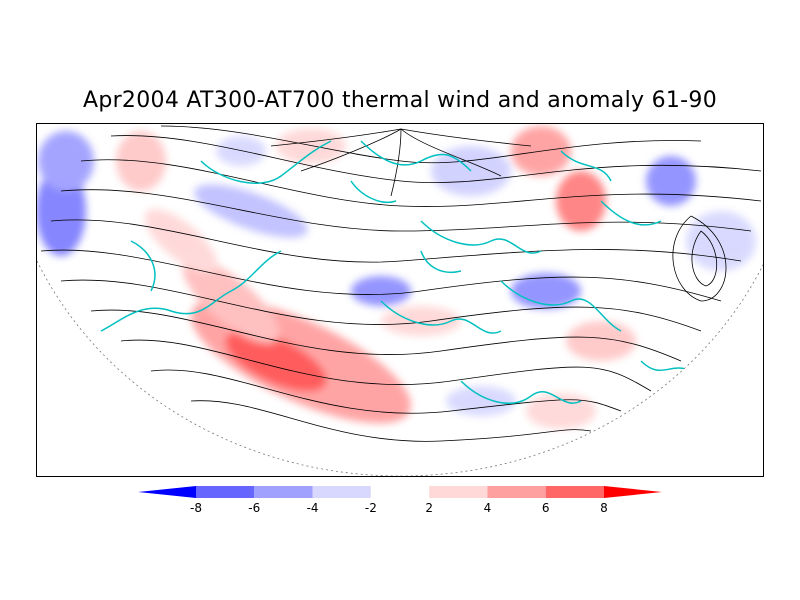 The height and width of the screenshot is (600, 800). I want to click on colorbar-tick-labels: -8 -6 -4 -2 2 4 6 8, so click(399, 508).